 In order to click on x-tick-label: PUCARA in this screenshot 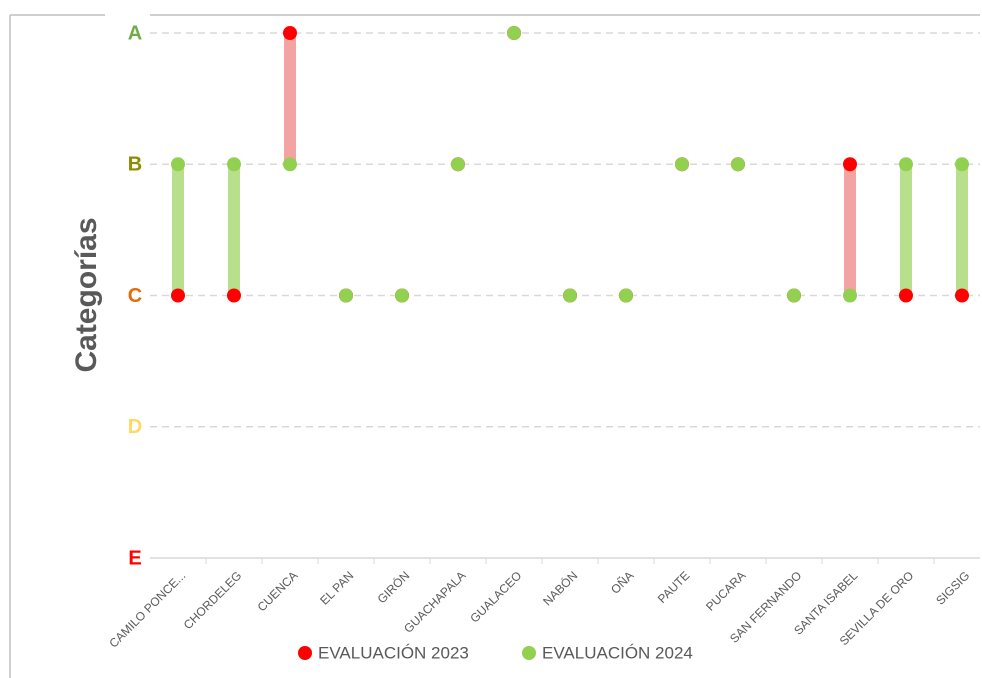, I will do `click(725, 590)`.